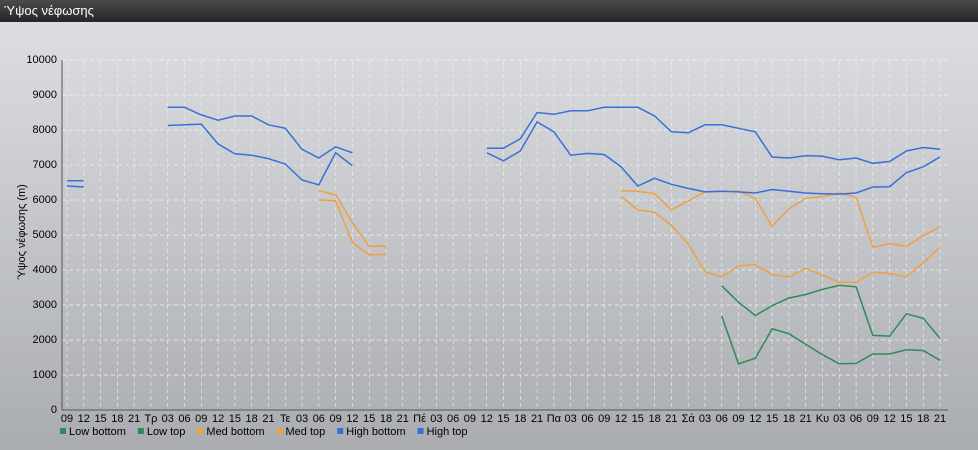 This screenshot has height=450, width=978. What do you see at coordinates (489, 11) in the screenshot?
I see `title-bar: Ύψος νέφωσης` at bounding box center [489, 11].